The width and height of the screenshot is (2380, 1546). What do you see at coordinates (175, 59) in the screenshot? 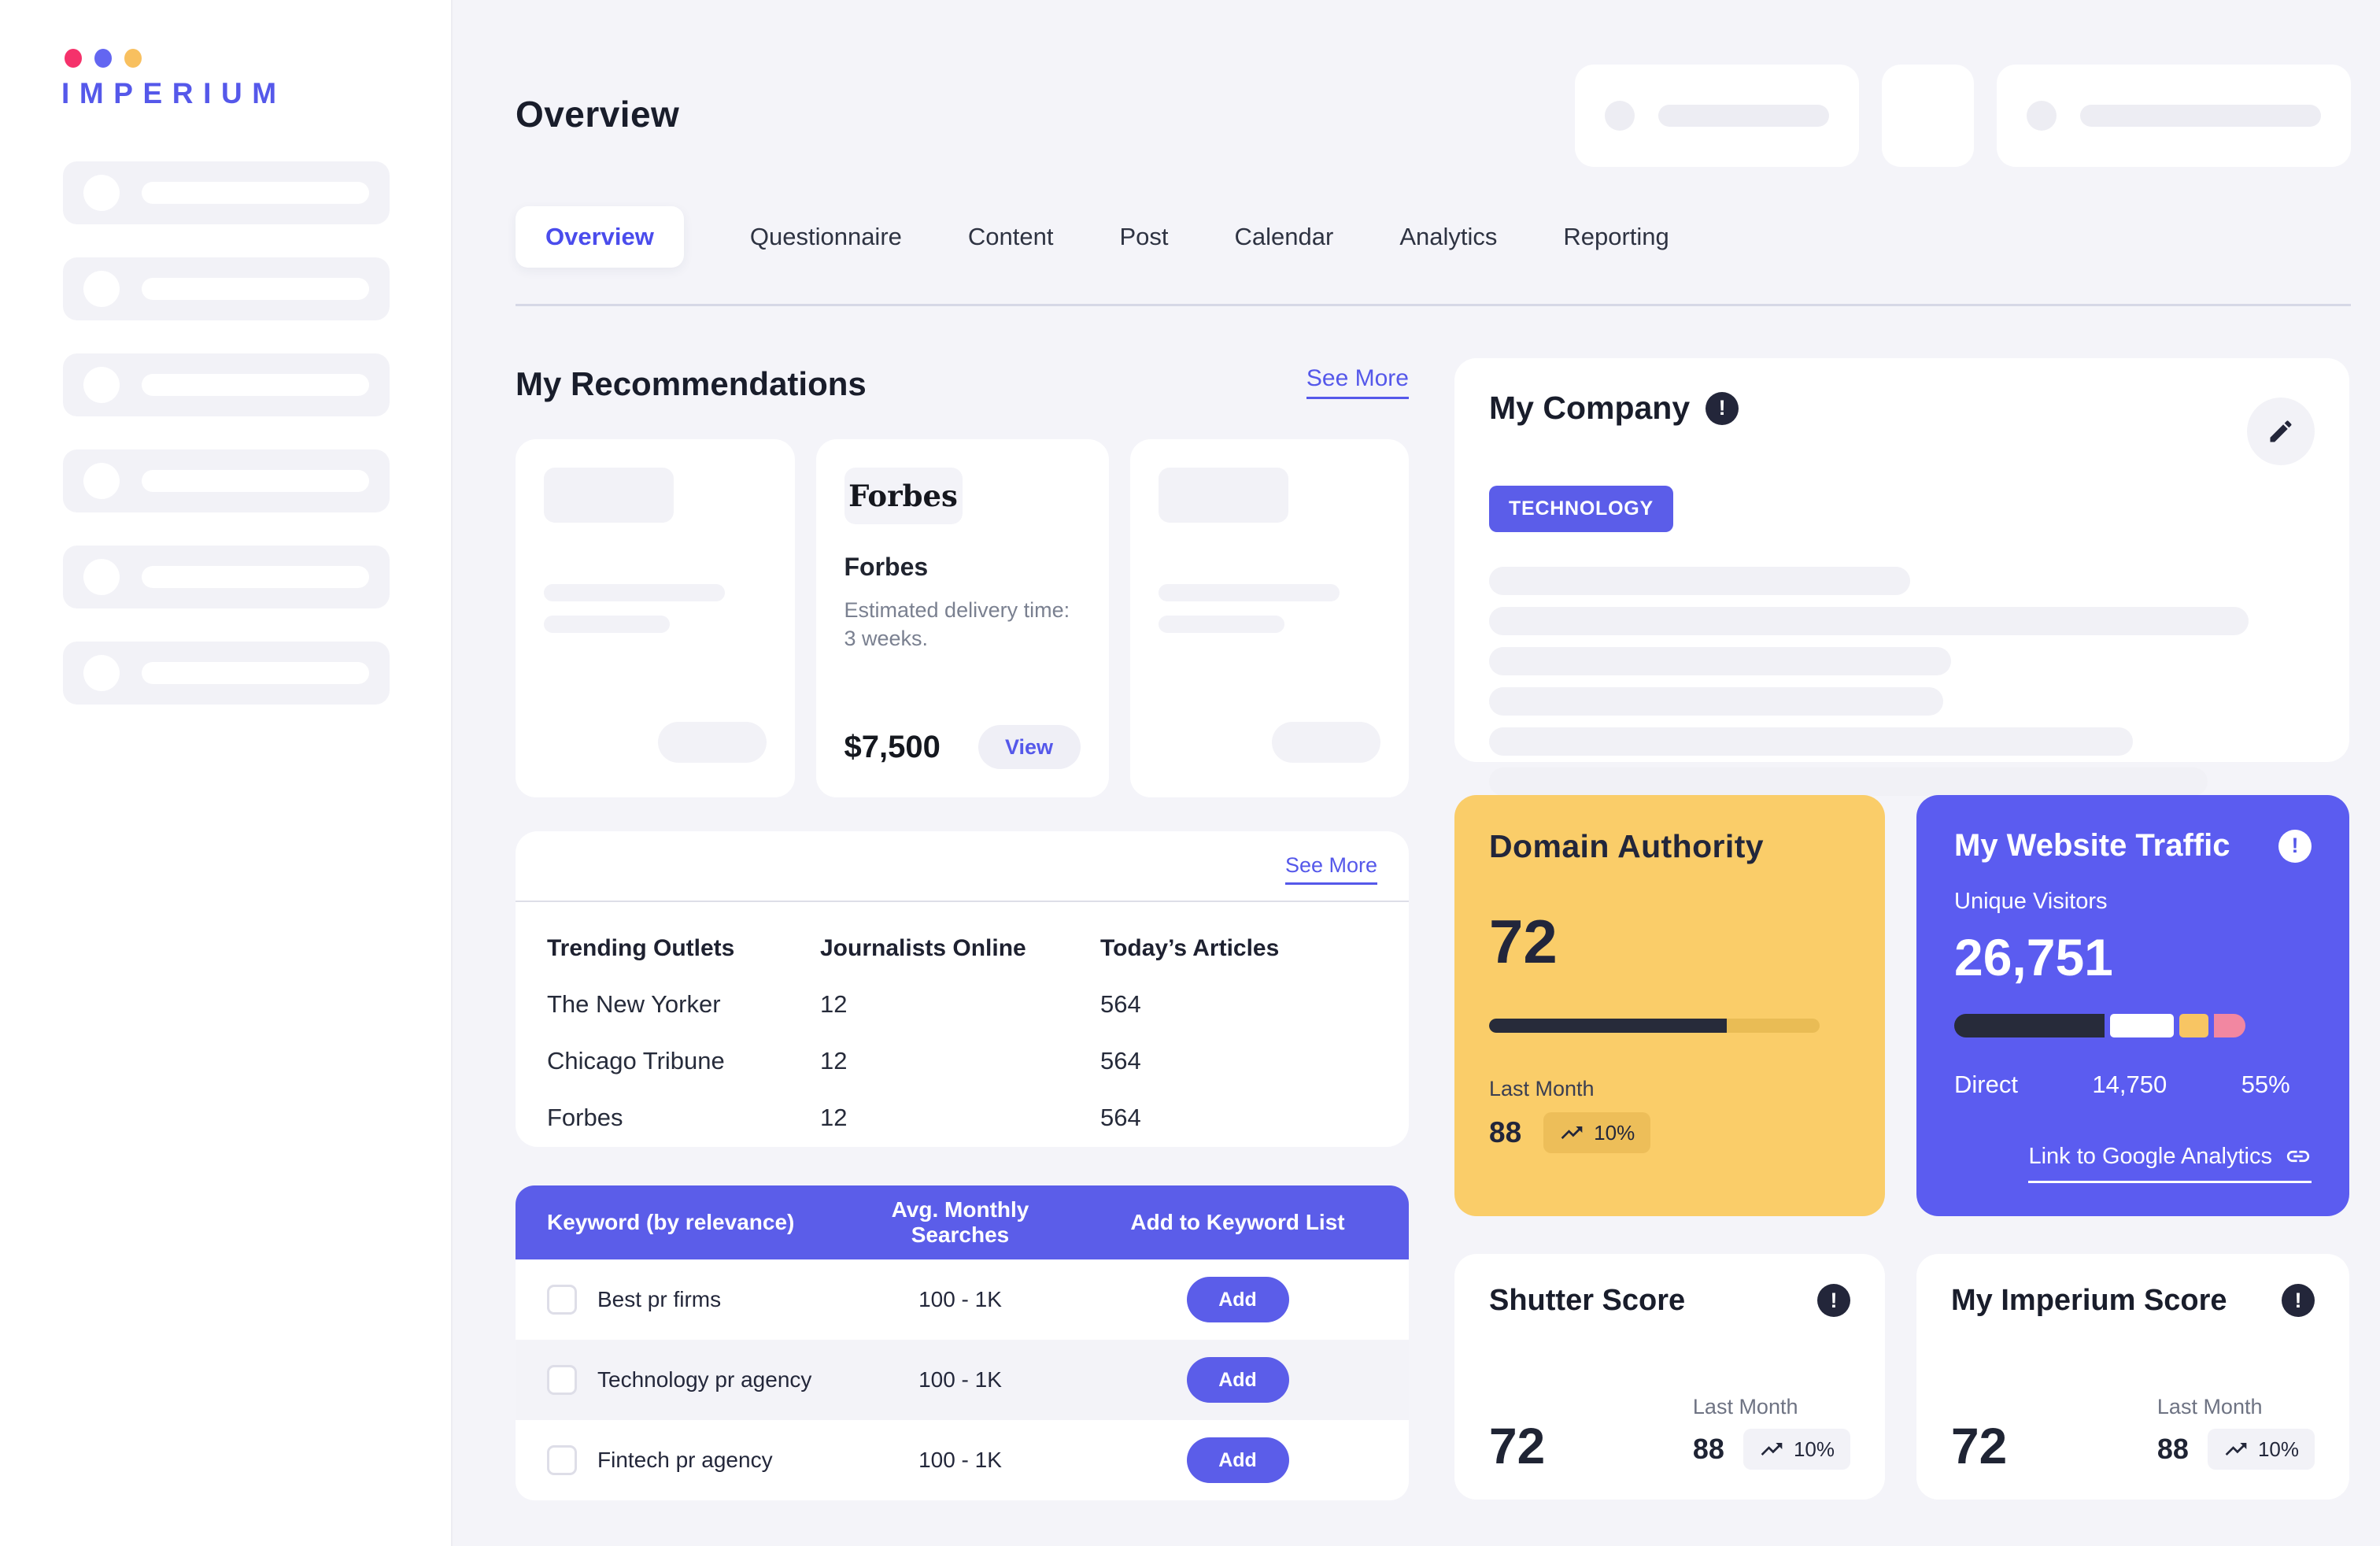
I see `logo-dots` at bounding box center [175, 59].